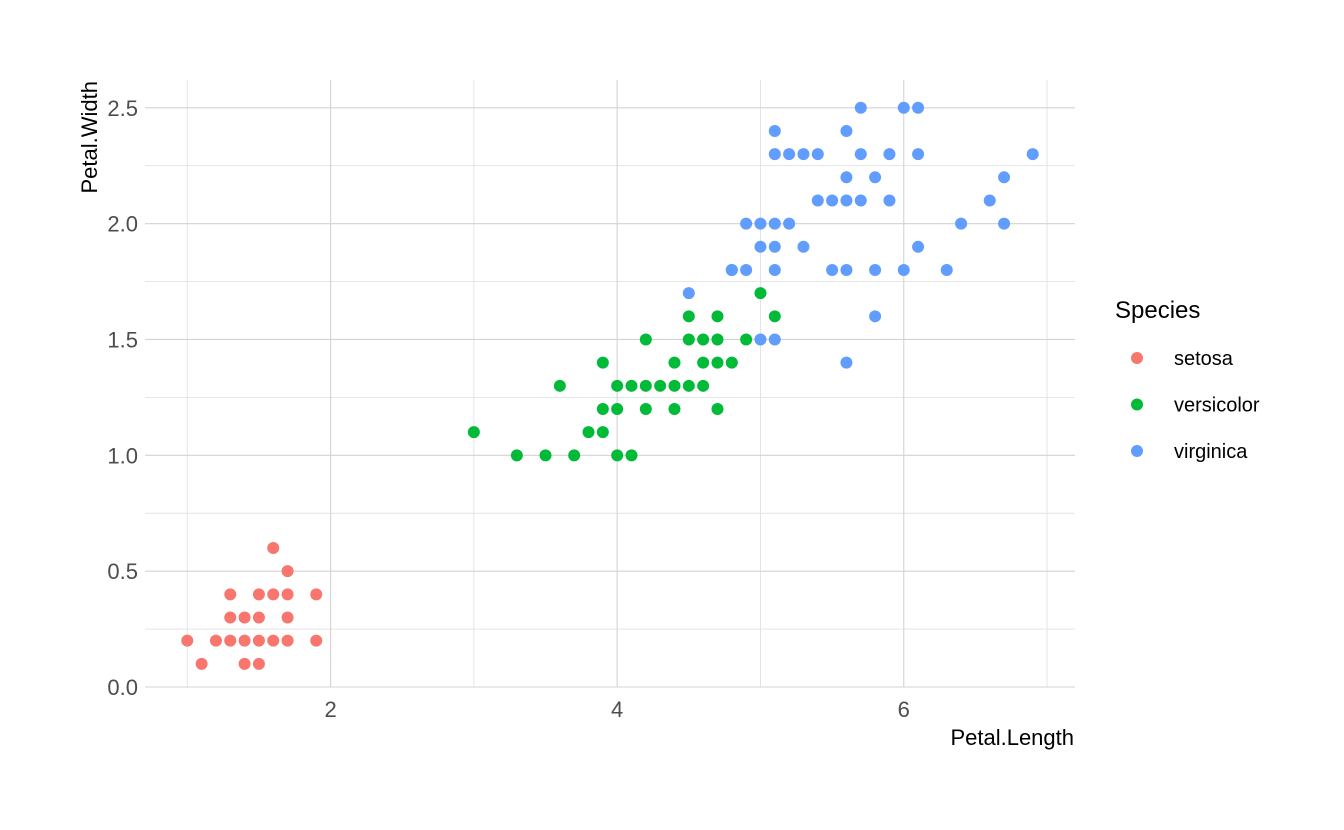 This screenshot has height=830, width=1344. I want to click on series-versicolor, so click(624, 362).